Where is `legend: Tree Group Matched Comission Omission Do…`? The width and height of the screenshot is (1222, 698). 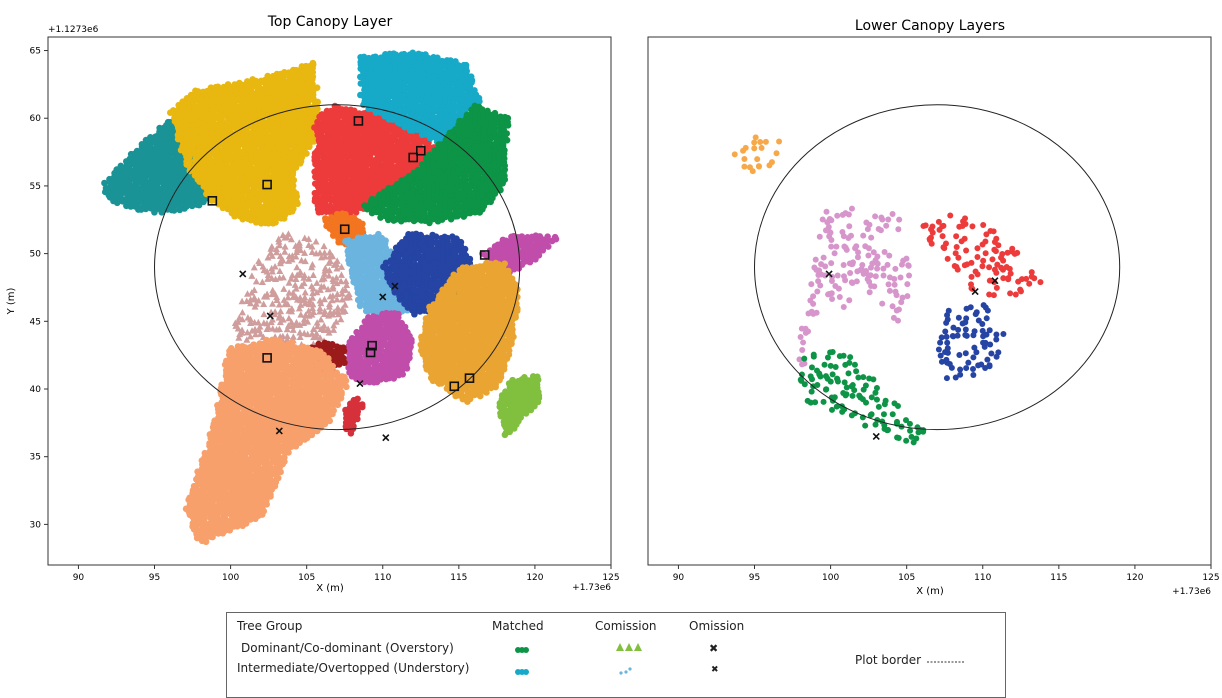 legend: Tree Group Matched Comission Omission Do… is located at coordinates (616, 655).